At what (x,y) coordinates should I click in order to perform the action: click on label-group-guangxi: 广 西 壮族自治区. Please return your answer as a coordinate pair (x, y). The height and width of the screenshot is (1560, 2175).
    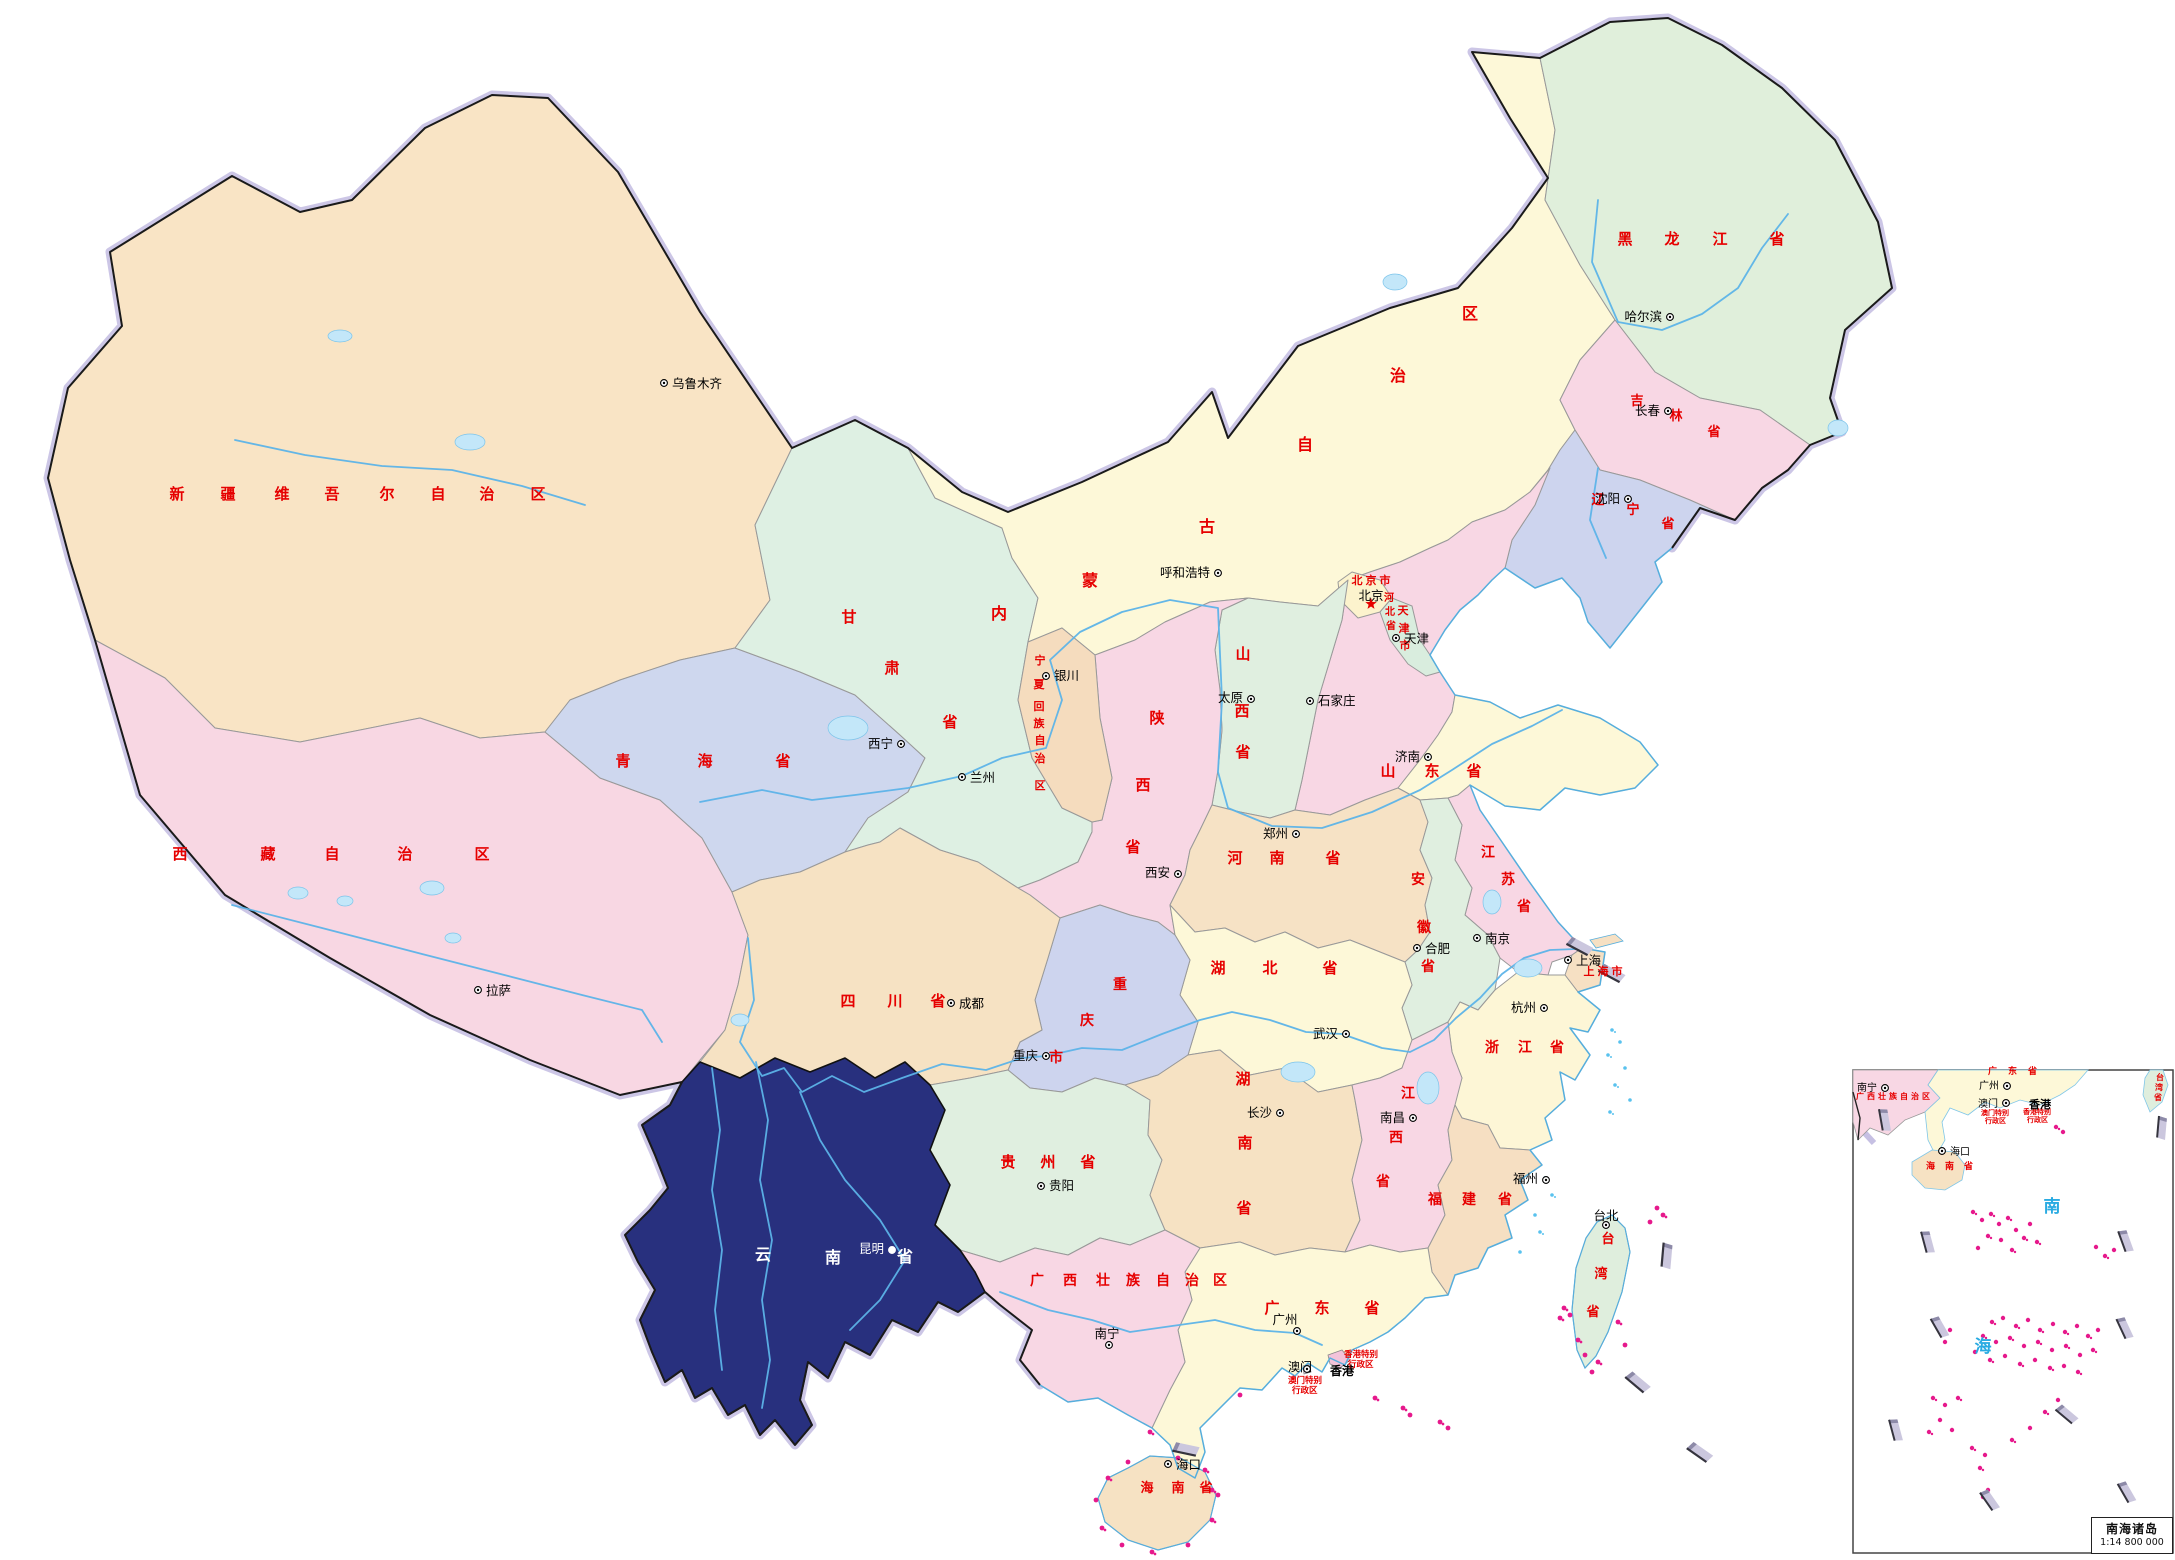
    Looking at the image, I should click on (1128, 1280).